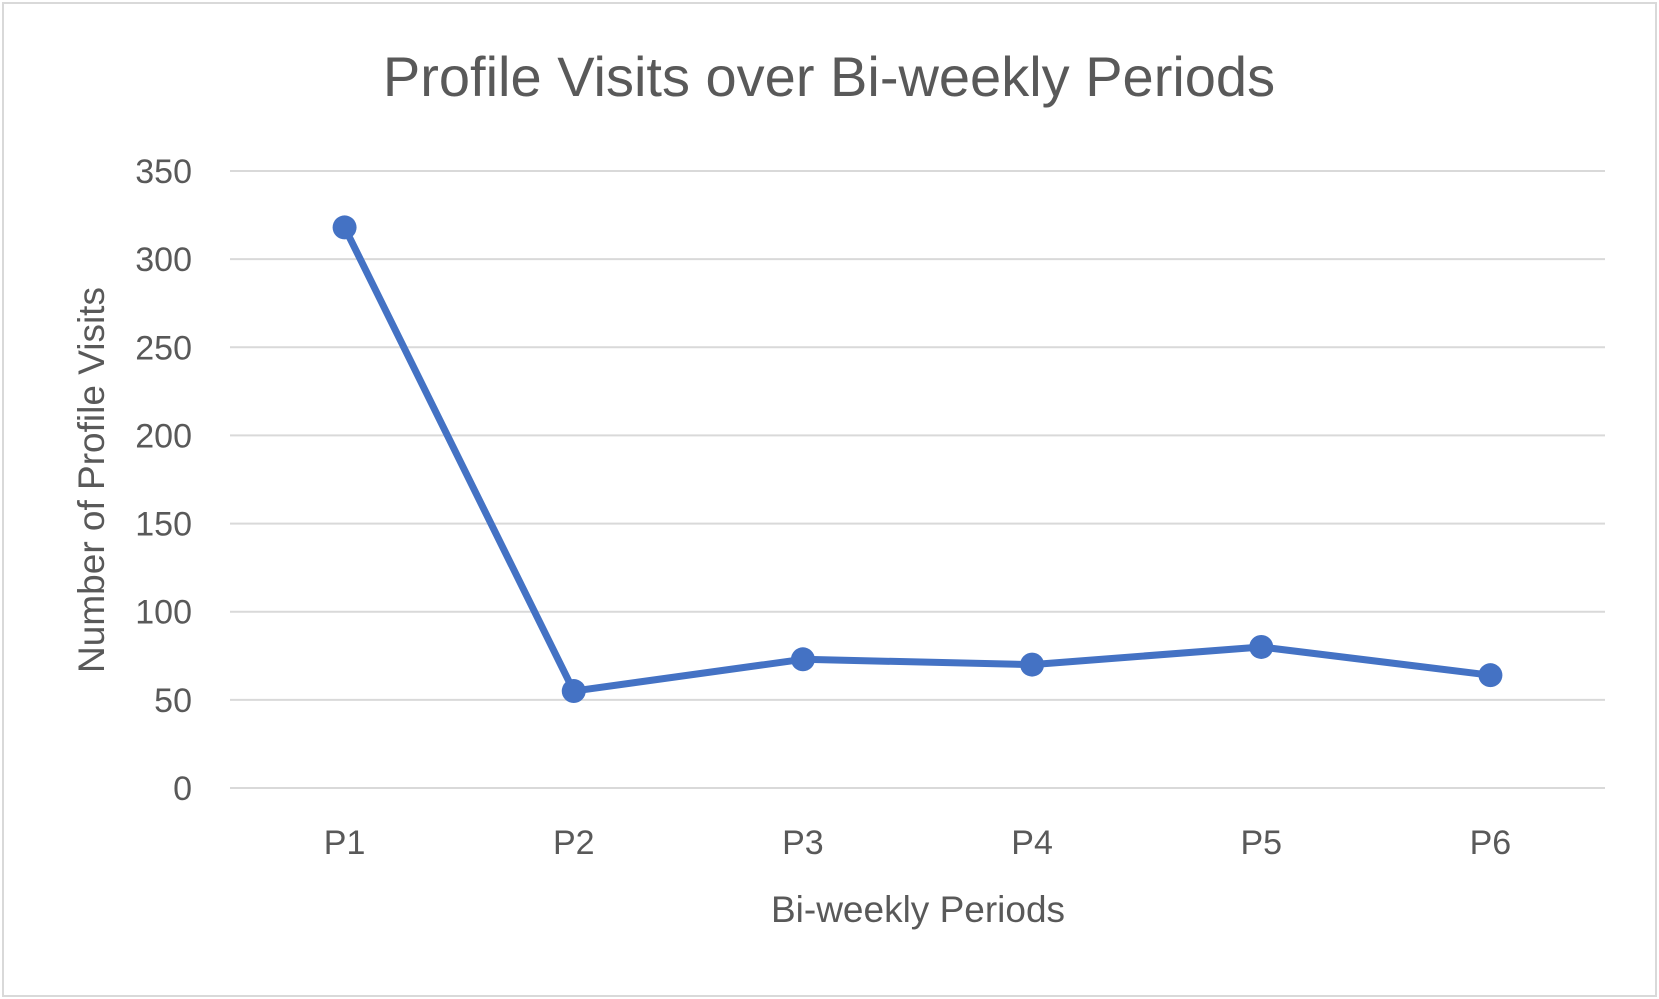 This screenshot has height=999, width=1659. Describe the element at coordinates (1261, 843) in the screenshot. I see `x-tick-label: P5` at that location.